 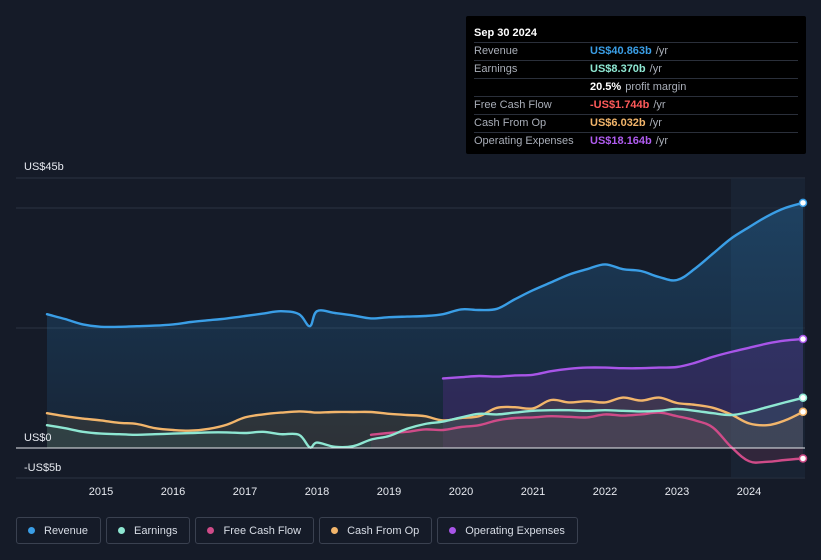 What do you see at coordinates (44, 167) in the screenshot?
I see `y-tick-label: US$45b` at bounding box center [44, 167].